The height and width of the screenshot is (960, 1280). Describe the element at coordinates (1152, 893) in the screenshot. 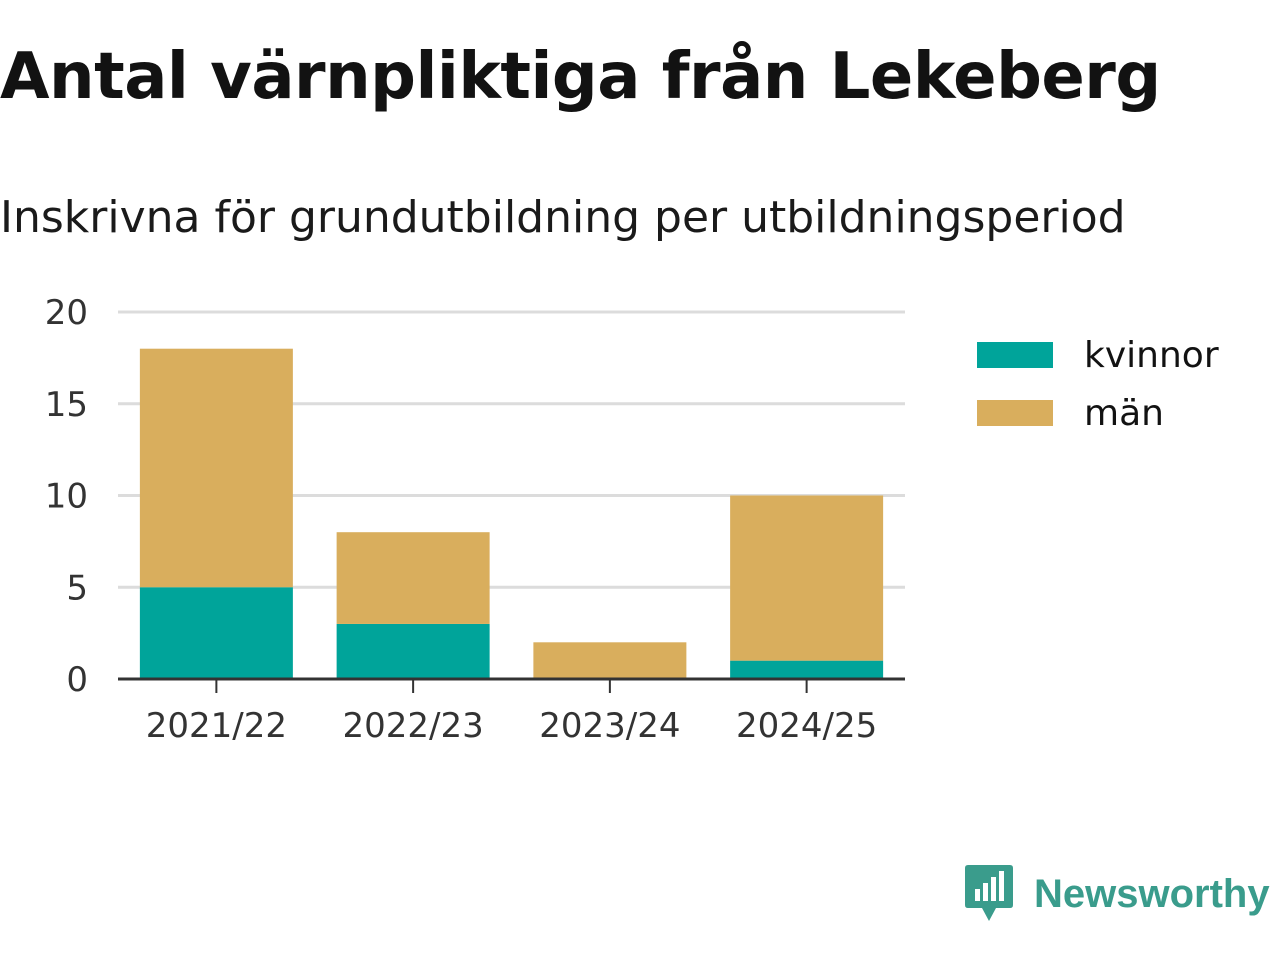

I see `brand-name: Newsworthy` at that location.